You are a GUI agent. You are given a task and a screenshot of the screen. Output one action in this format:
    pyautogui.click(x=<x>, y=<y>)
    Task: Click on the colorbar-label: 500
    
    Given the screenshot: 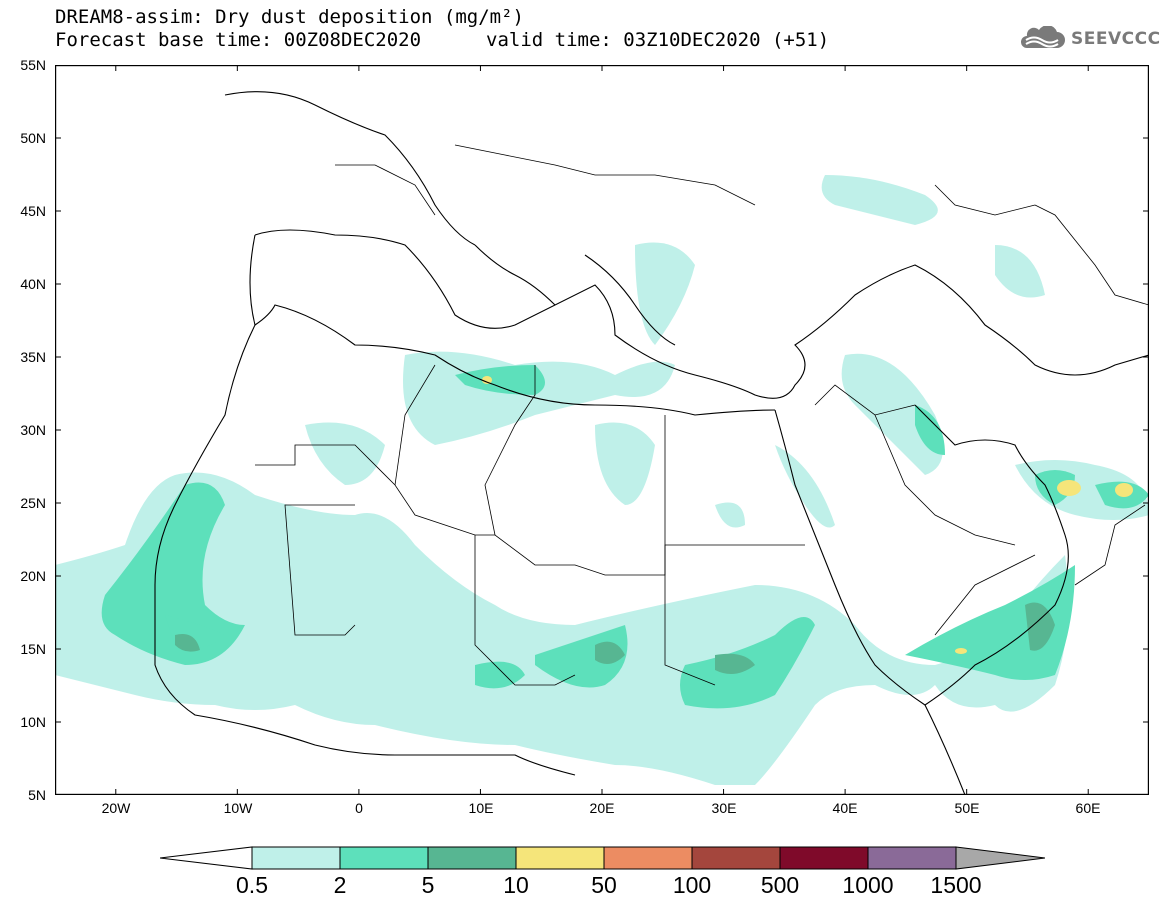 What is the action you would take?
    pyautogui.click(x=780, y=885)
    